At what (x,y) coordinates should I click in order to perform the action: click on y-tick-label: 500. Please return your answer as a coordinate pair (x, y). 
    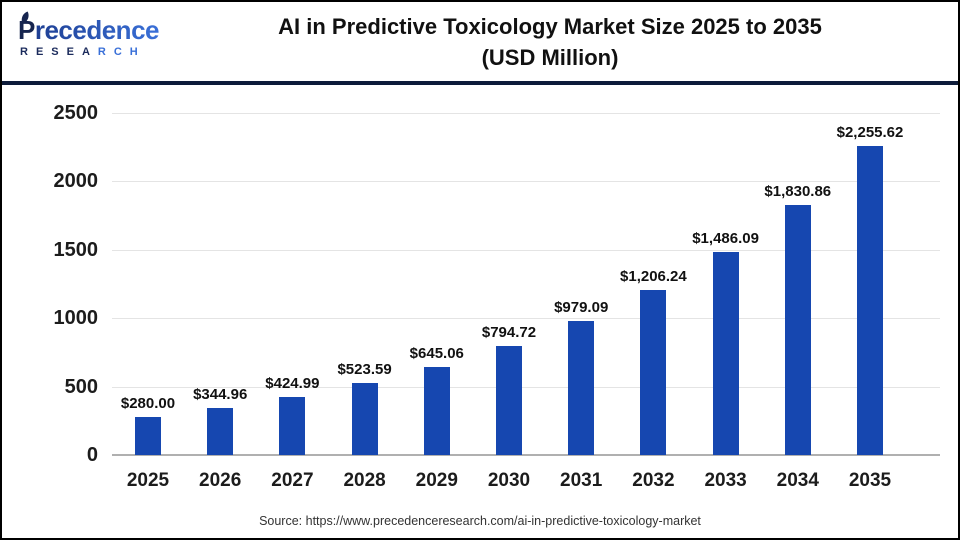
    Looking at the image, I should click on (81, 386).